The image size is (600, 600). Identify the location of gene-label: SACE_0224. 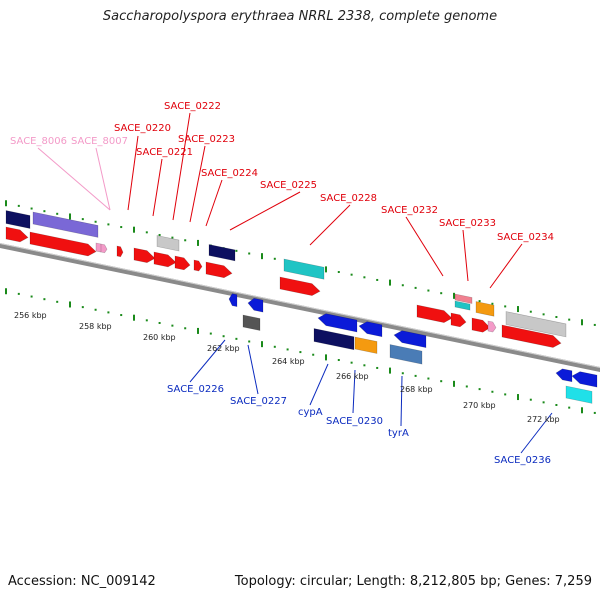
(229, 173).